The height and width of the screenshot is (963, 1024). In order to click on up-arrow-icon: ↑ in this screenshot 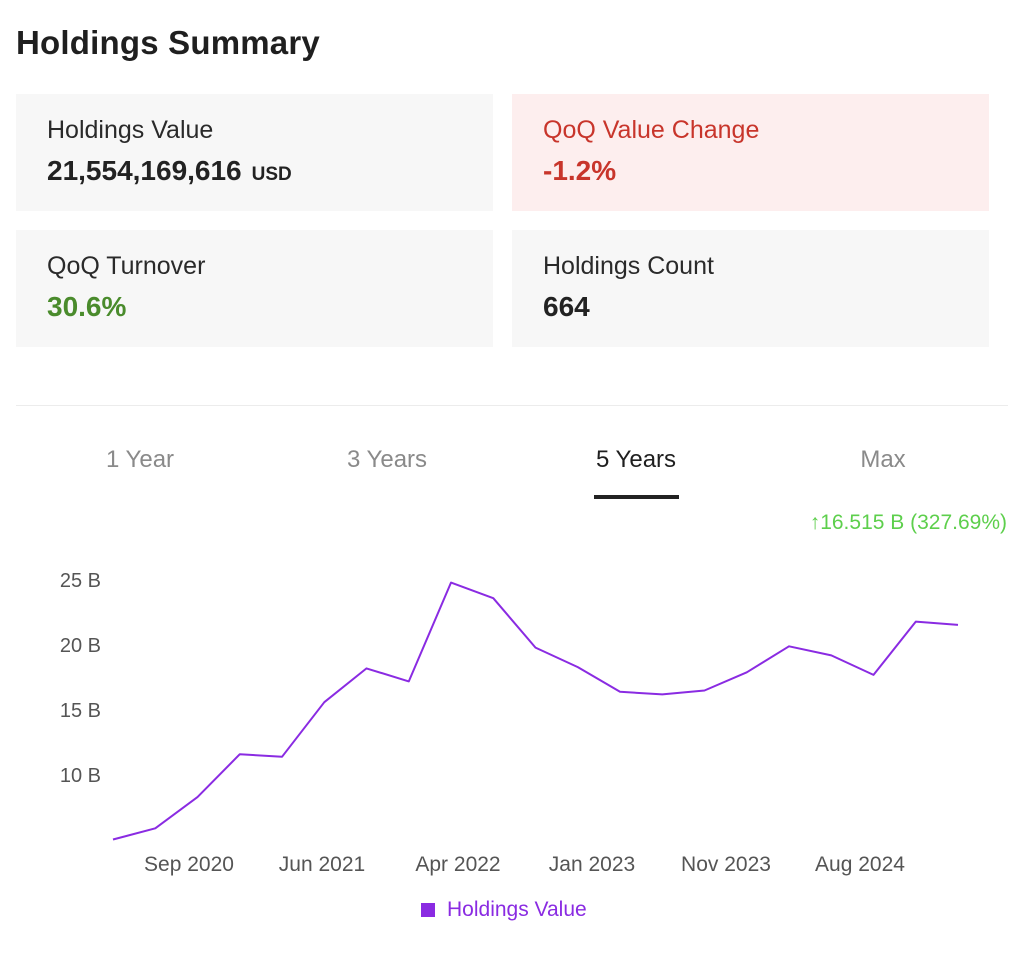, I will do `click(815, 522)`.